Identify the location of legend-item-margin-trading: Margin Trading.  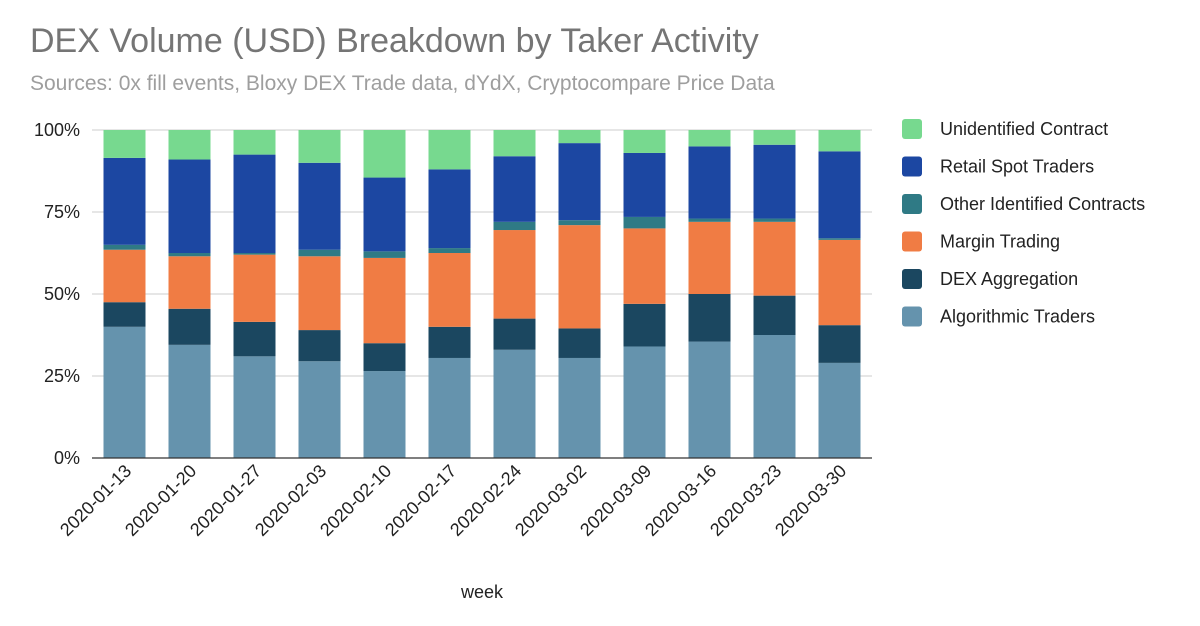
(981, 241).